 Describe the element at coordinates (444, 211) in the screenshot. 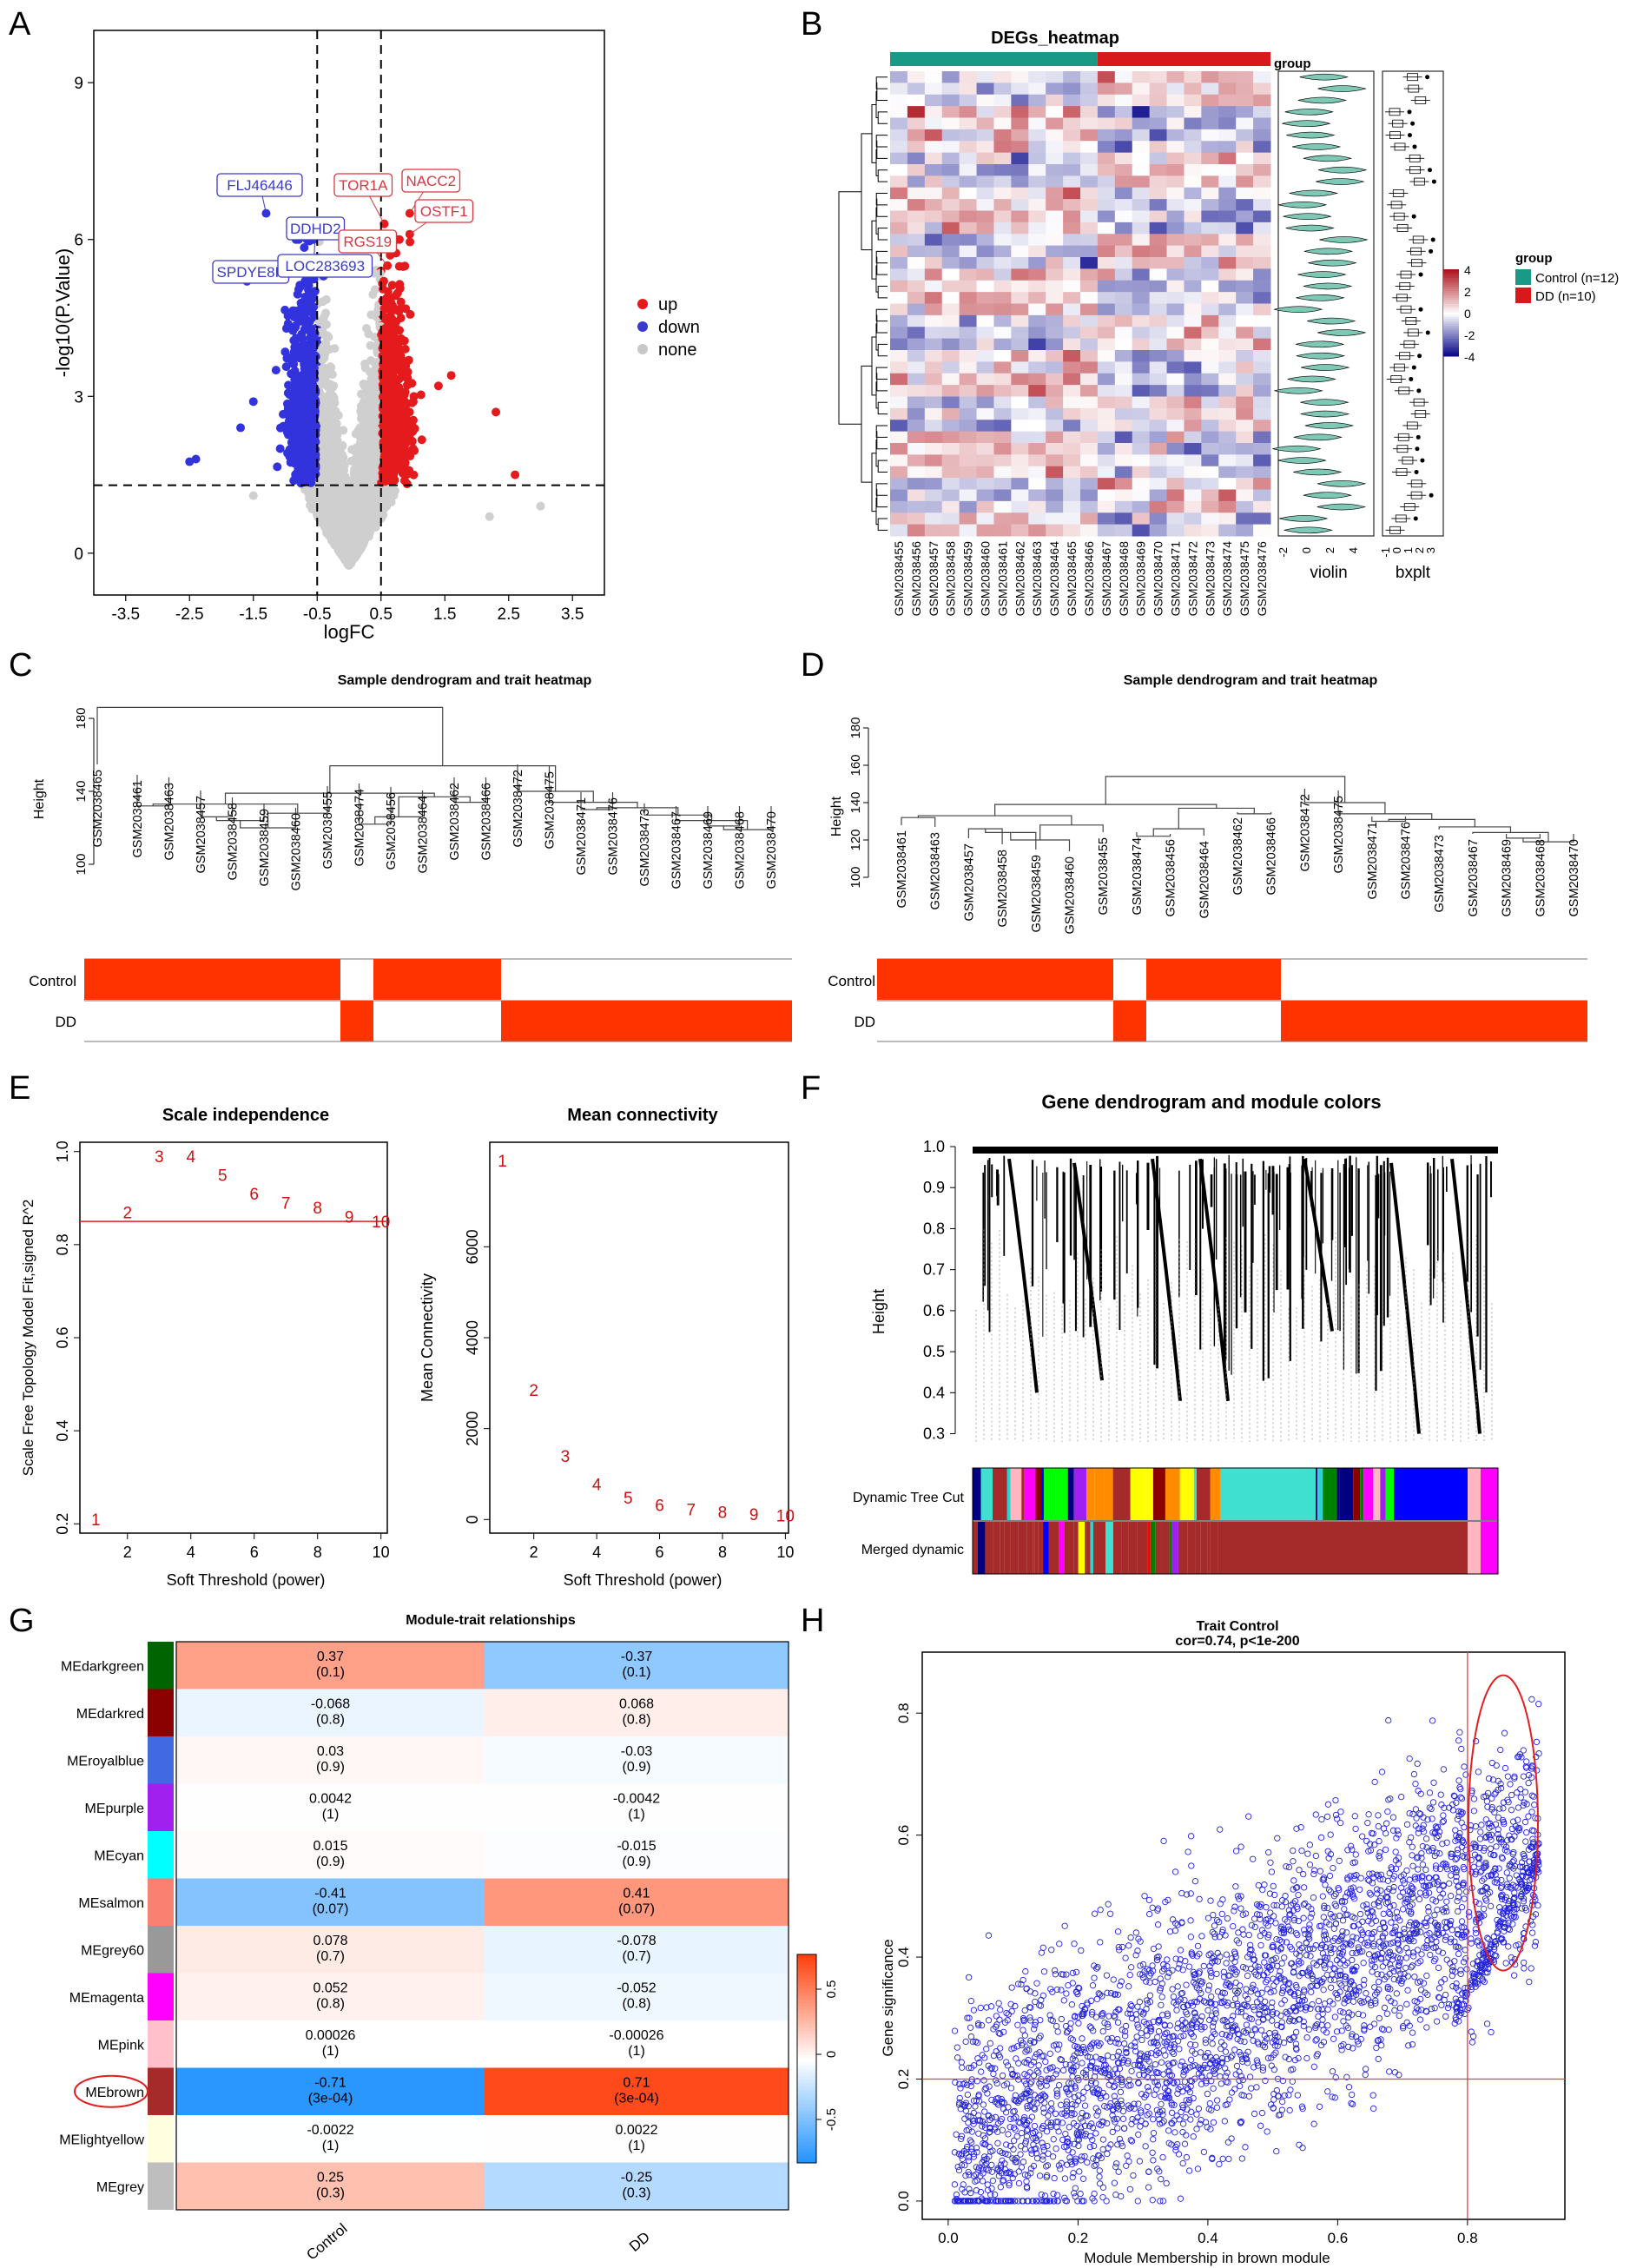

I see `volcano-gene-label: OSTF1` at that location.